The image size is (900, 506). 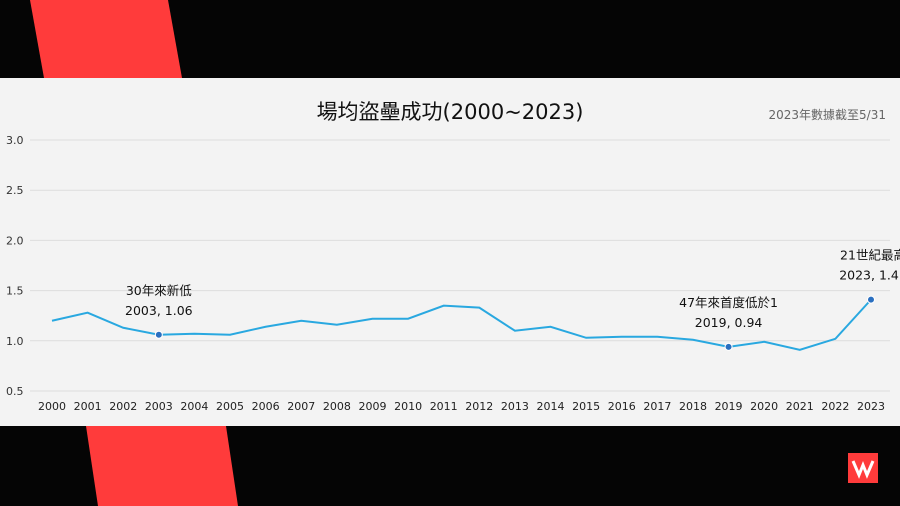 What do you see at coordinates (15, 291) in the screenshot?
I see `y-tick-label: 1.5` at bounding box center [15, 291].